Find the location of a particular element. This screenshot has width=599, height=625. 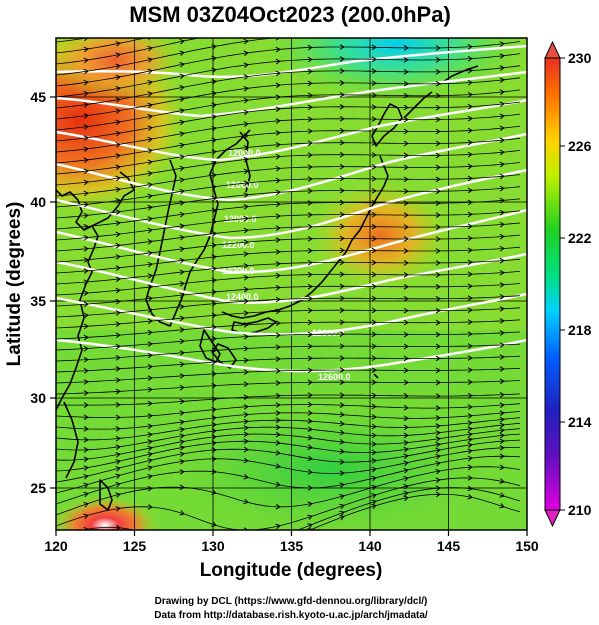

x-tick-label: 125 is located at coordinates (135, 546).